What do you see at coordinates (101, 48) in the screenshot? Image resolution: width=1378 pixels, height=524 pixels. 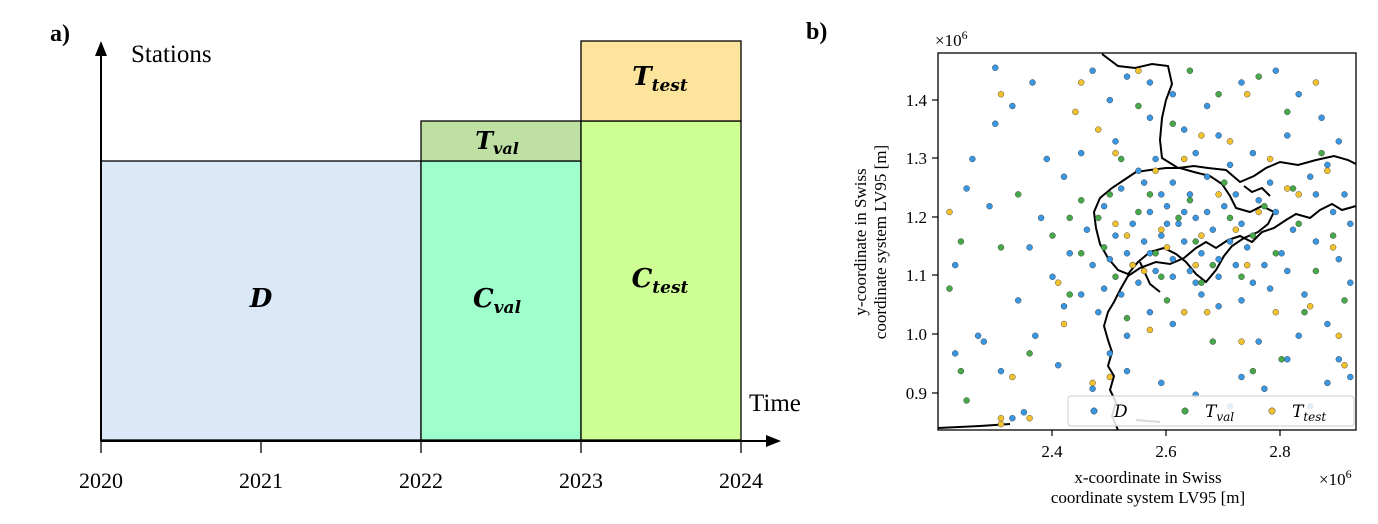 I see `y-axis-arrow` at bounding box center [101, 48].